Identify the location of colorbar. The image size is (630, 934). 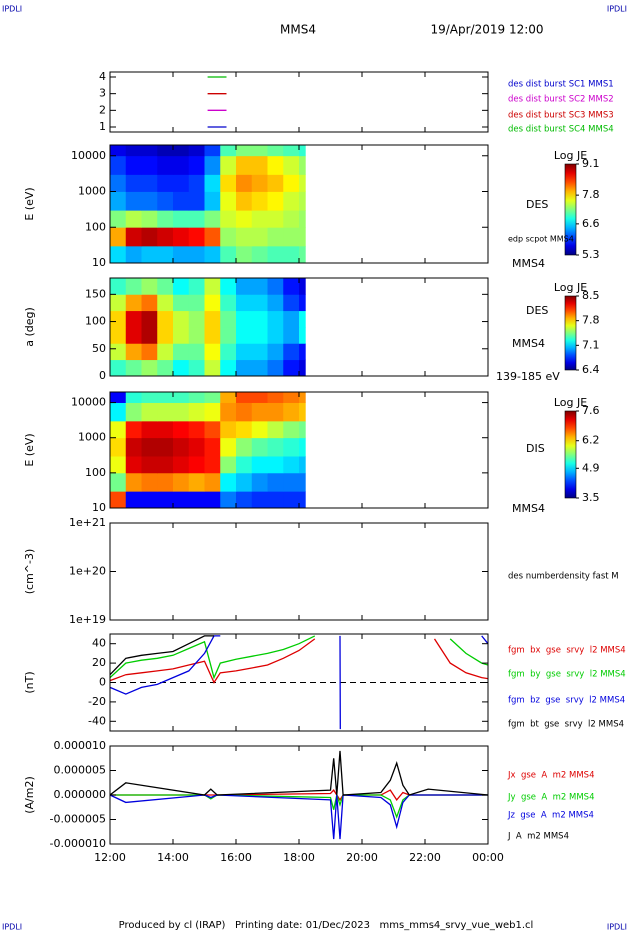
(570, 209).